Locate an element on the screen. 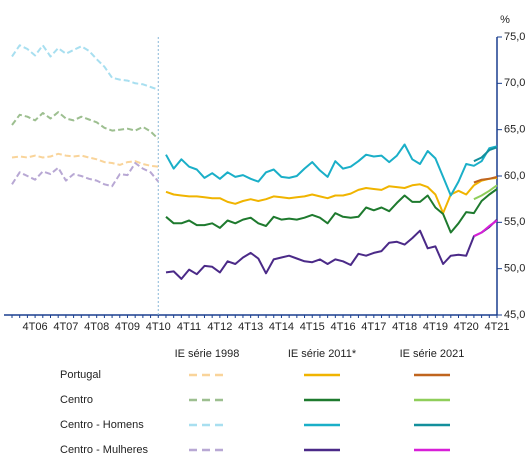 The height and width of the screenshot is (470, 532). y-tick-label: 65,0 is located at coordinates (514, 130).